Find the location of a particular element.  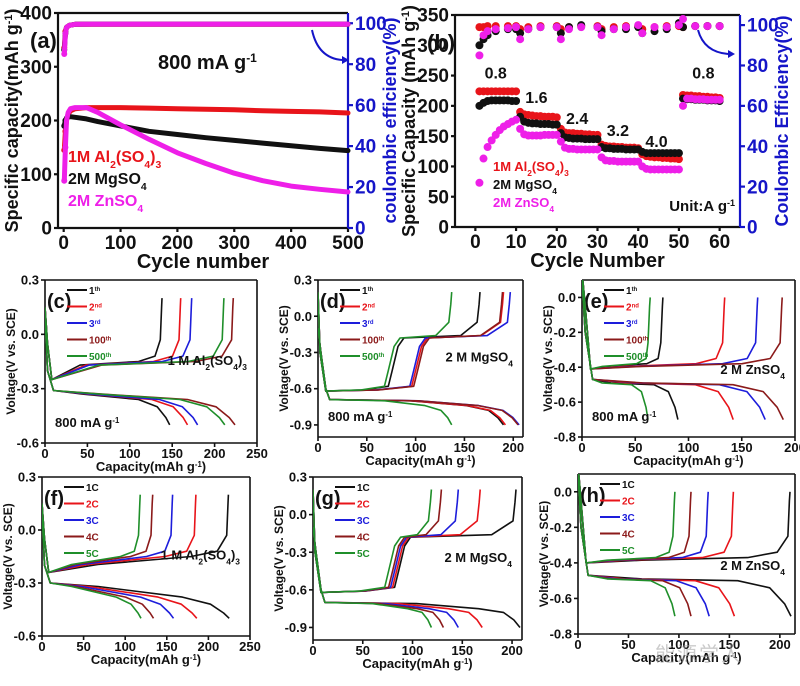

charge-curve-3rd is located at coordinates (670, 325).